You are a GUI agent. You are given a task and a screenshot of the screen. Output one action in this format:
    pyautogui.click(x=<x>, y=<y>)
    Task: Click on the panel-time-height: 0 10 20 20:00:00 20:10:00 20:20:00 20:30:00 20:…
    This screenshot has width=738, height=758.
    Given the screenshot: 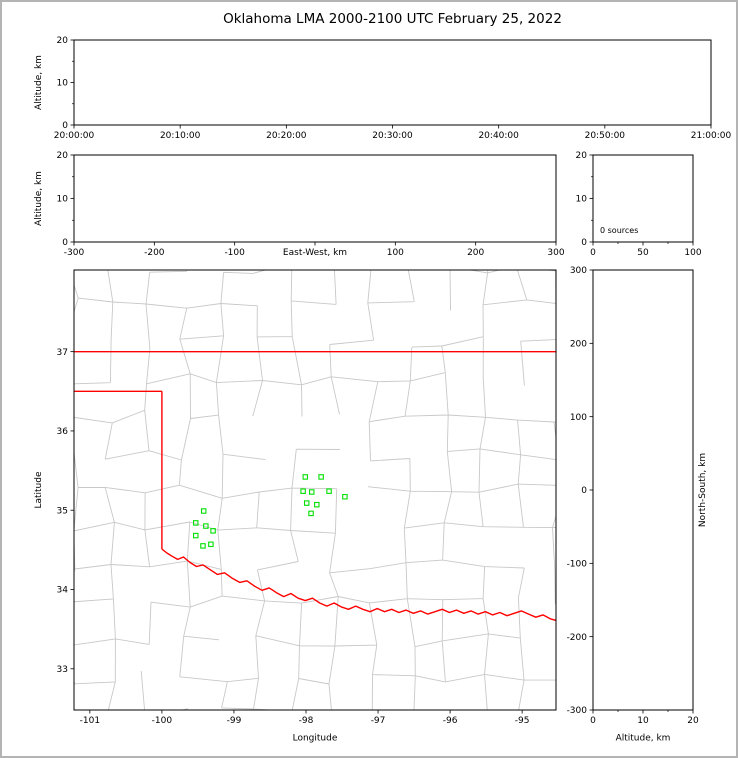 What is the action you would take?
    pyautogui.click(x=382, y=88)
    